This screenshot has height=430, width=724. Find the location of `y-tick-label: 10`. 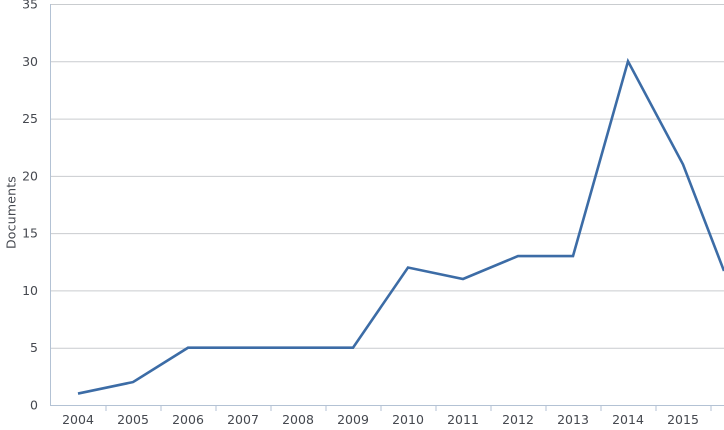

y-tick-label: 10 is located at coordinates (30, 290).